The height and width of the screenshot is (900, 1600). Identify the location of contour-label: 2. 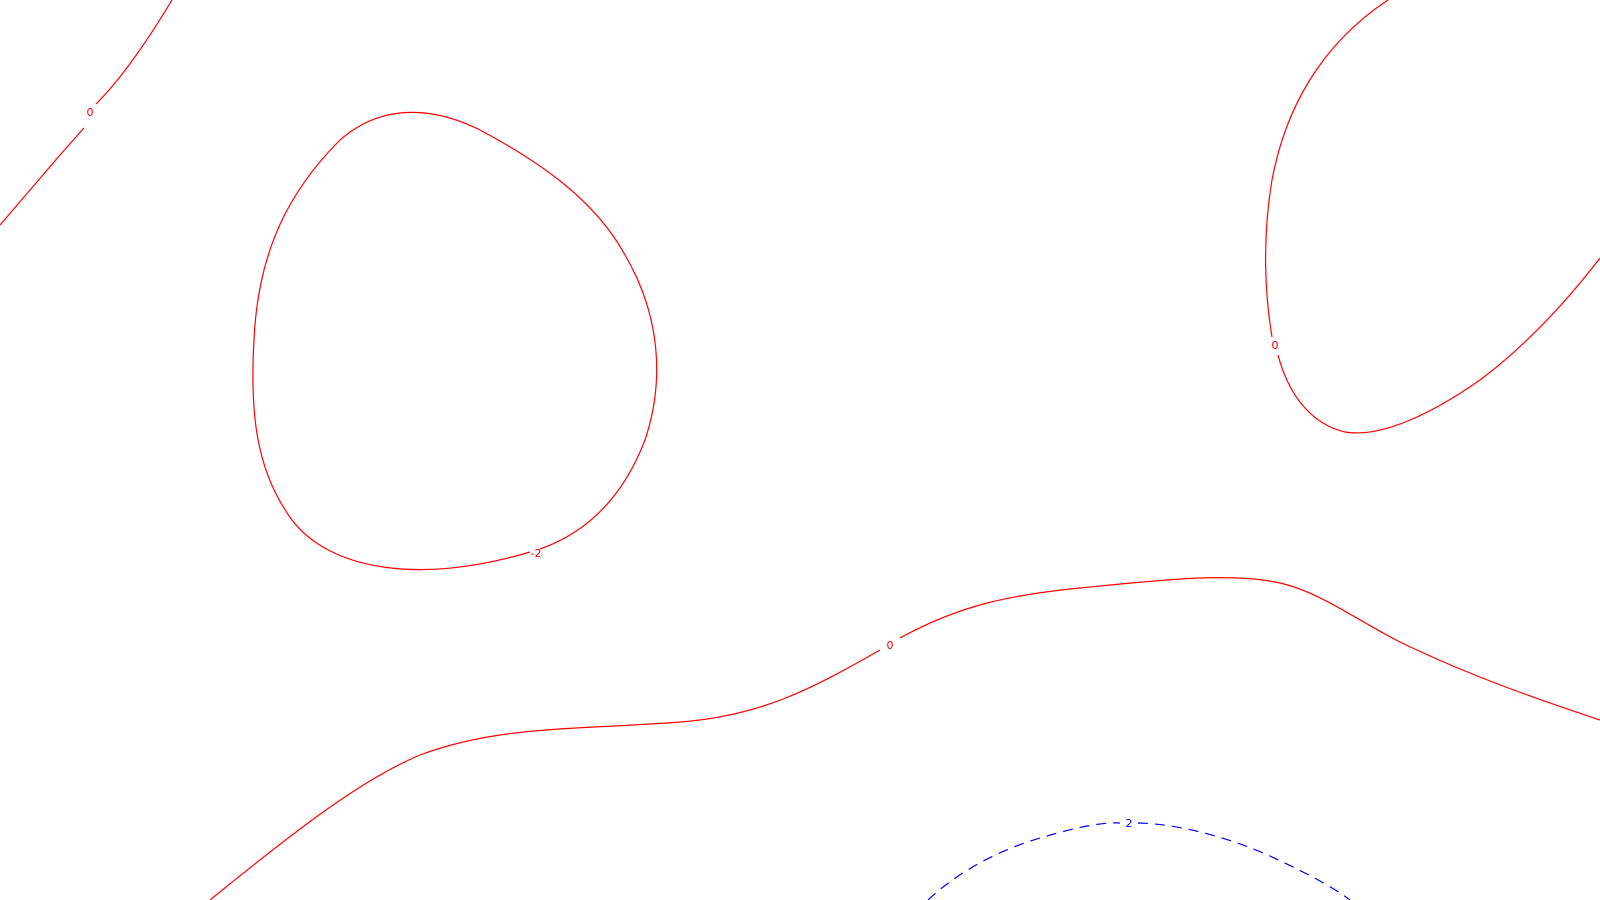
(1129, 823).